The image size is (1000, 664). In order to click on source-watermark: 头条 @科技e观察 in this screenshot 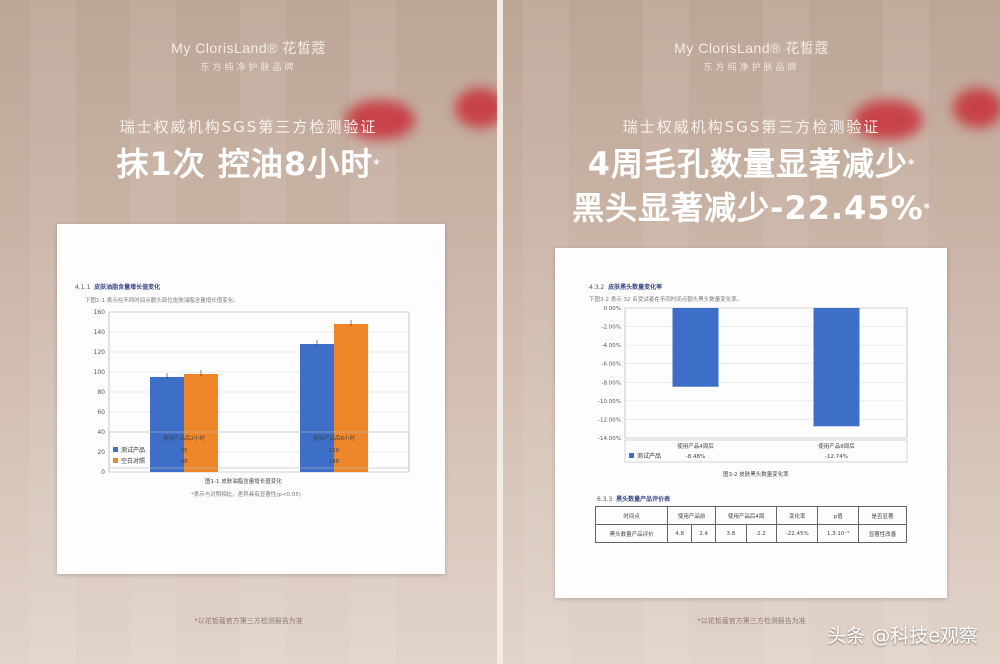, I will do `click(902, 636)`.